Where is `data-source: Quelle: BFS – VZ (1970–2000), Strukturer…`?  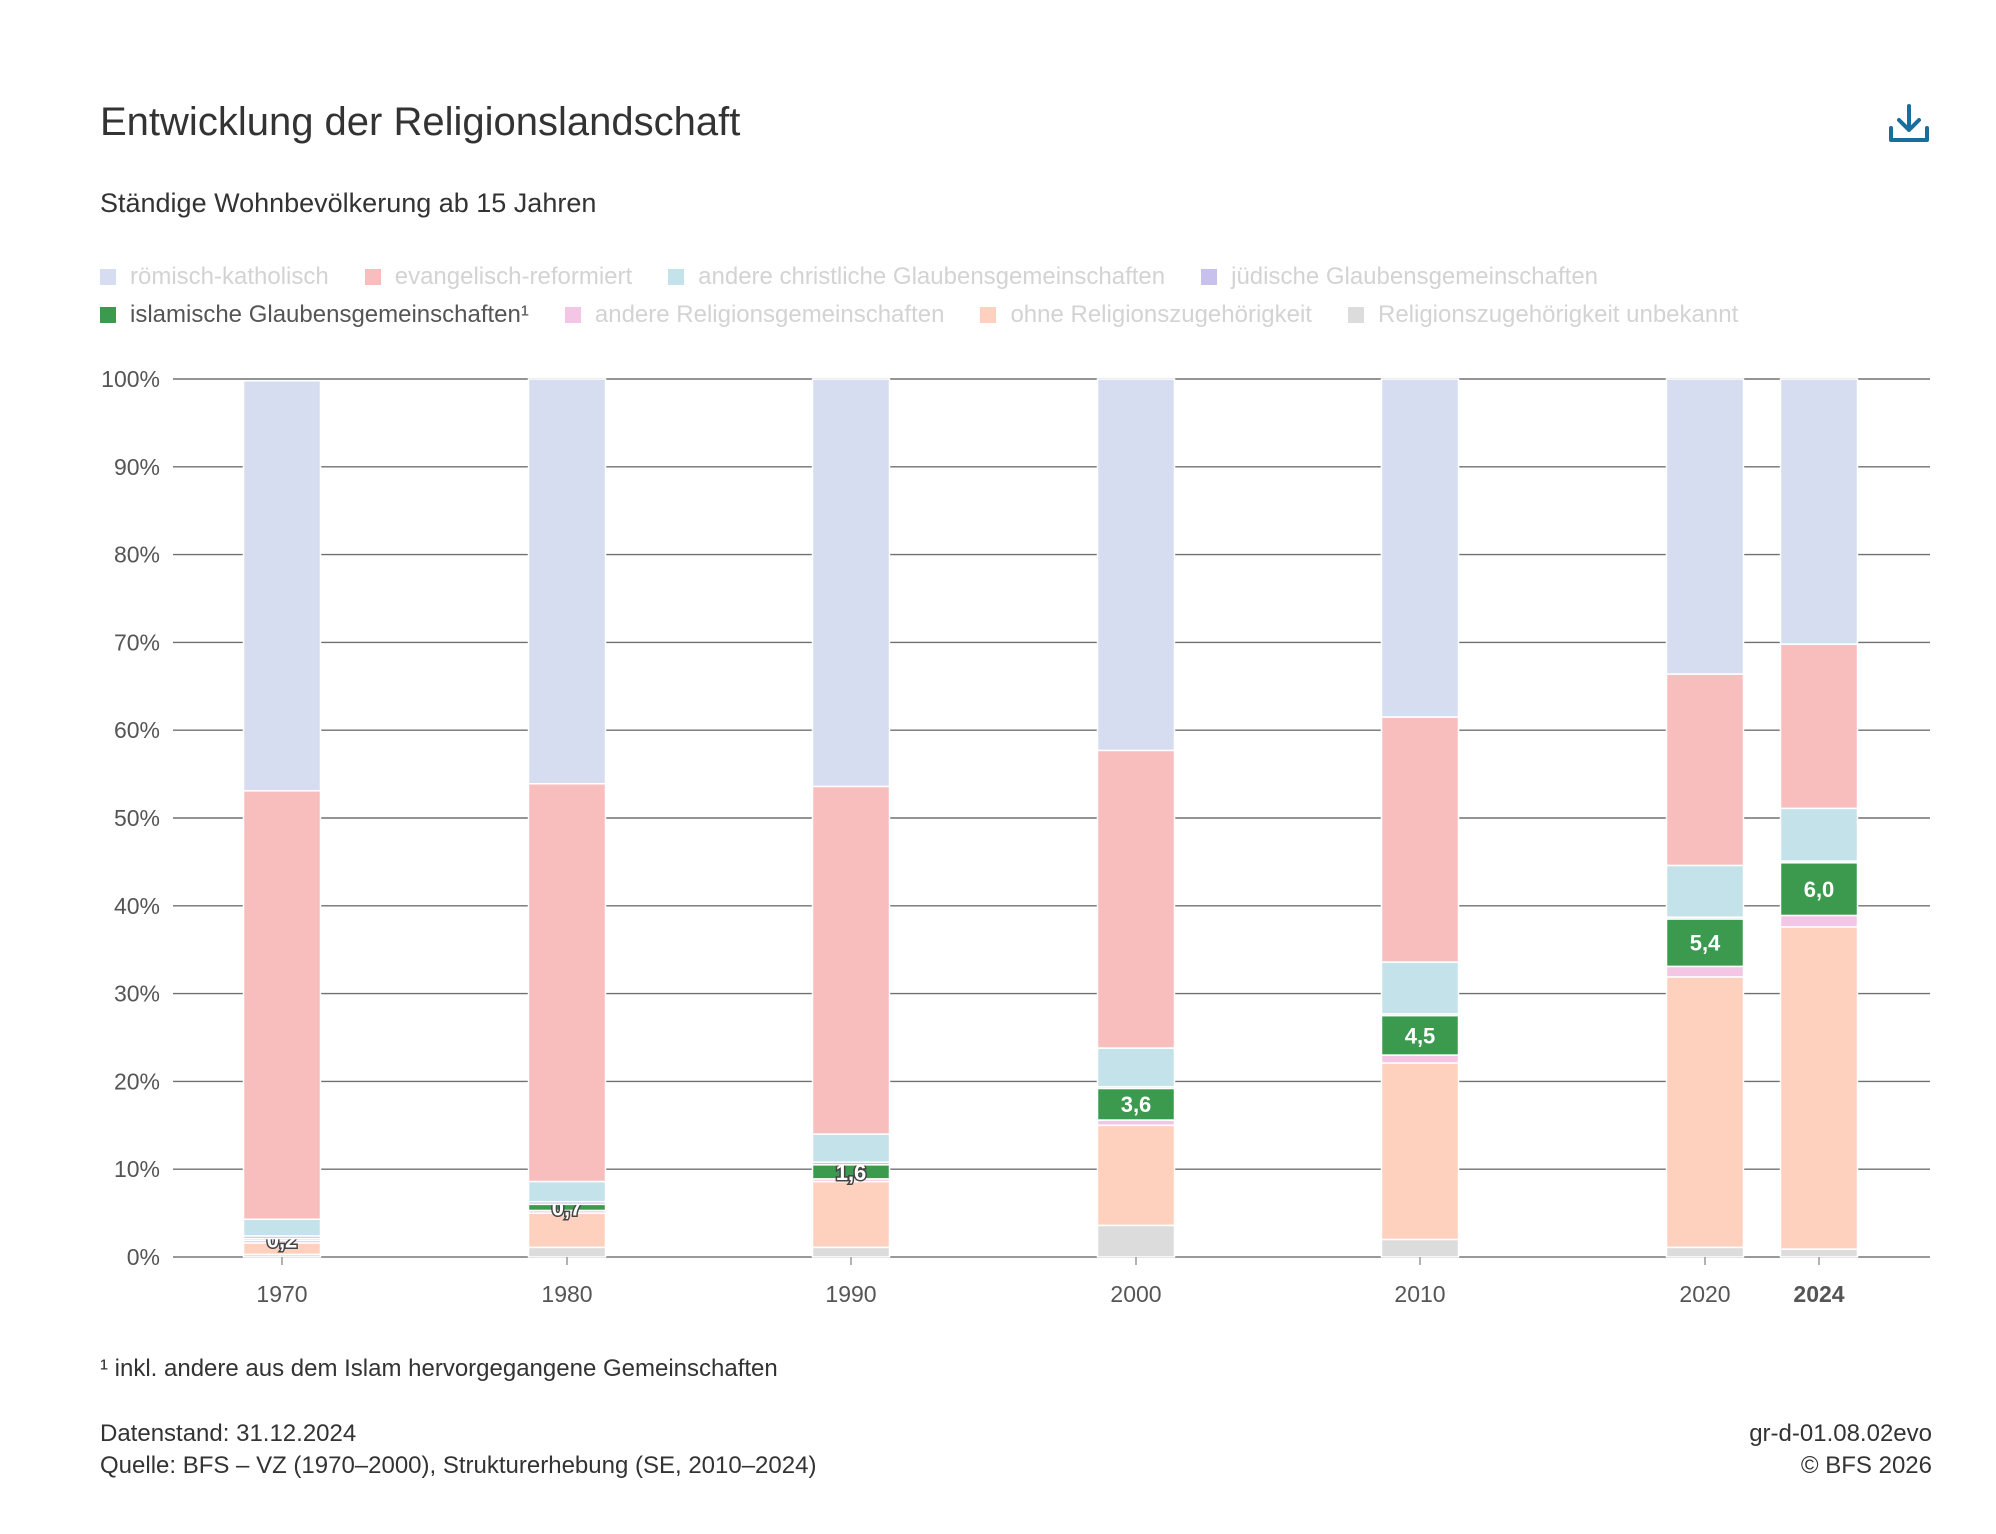 data-source: Quelle: BFS – VZ (1970–2000), Strukturer… is located at coordinates (458, 1465).